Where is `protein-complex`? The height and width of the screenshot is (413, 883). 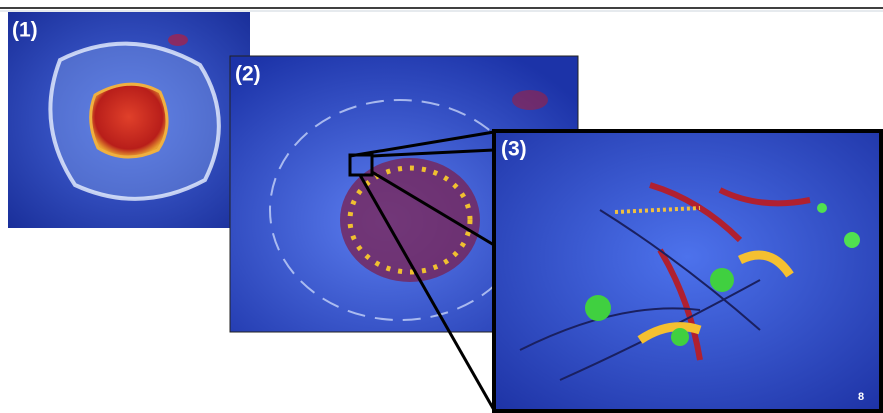 protein-complex is located at coordinates (715, 297).